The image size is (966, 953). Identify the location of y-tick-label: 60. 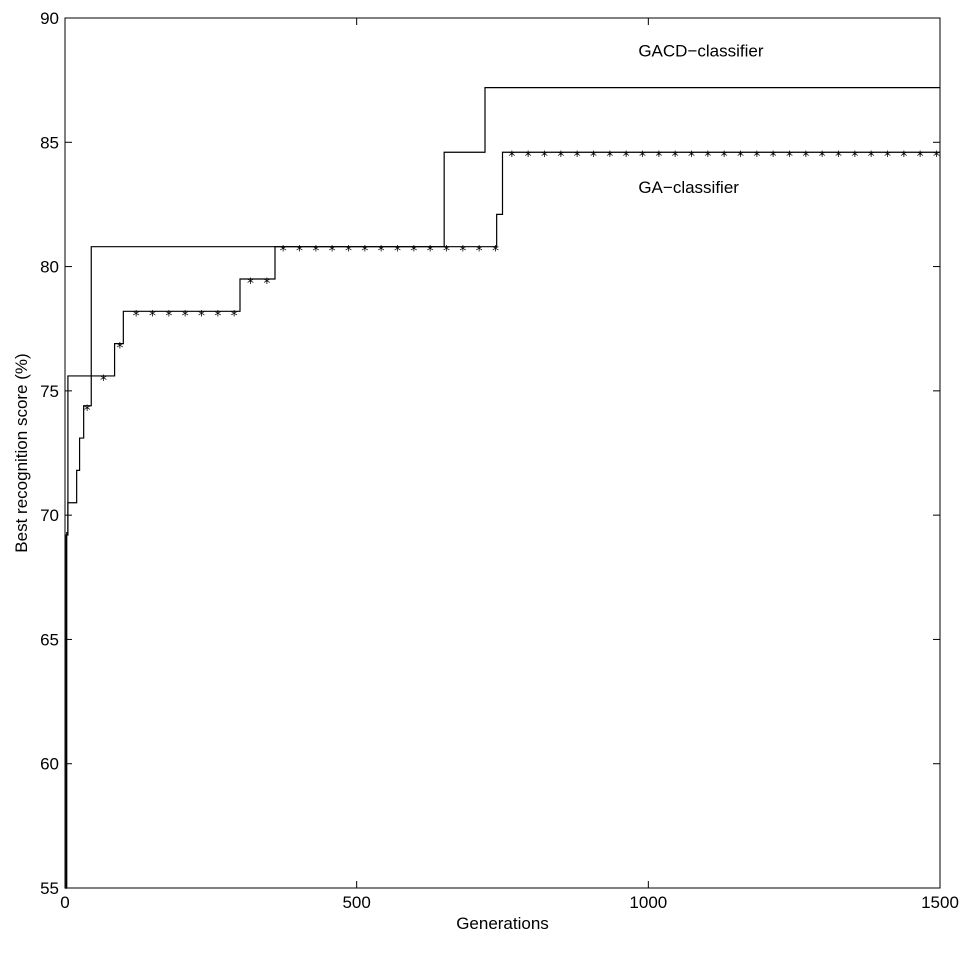
(49, 764).